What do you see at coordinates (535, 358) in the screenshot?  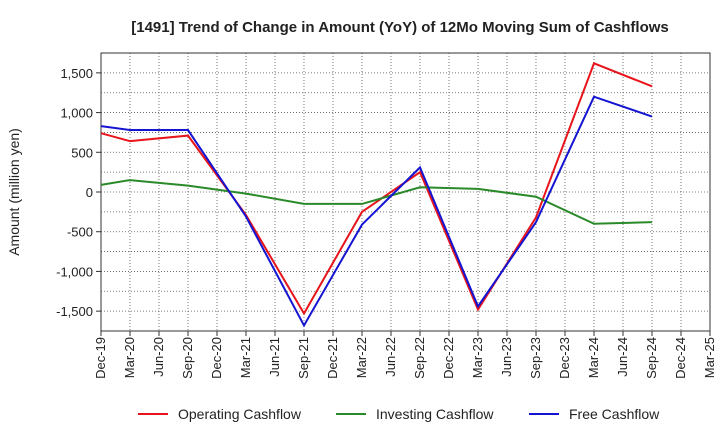 I see `x-tick-label: Sep-23` at bounding box center [535, 358].